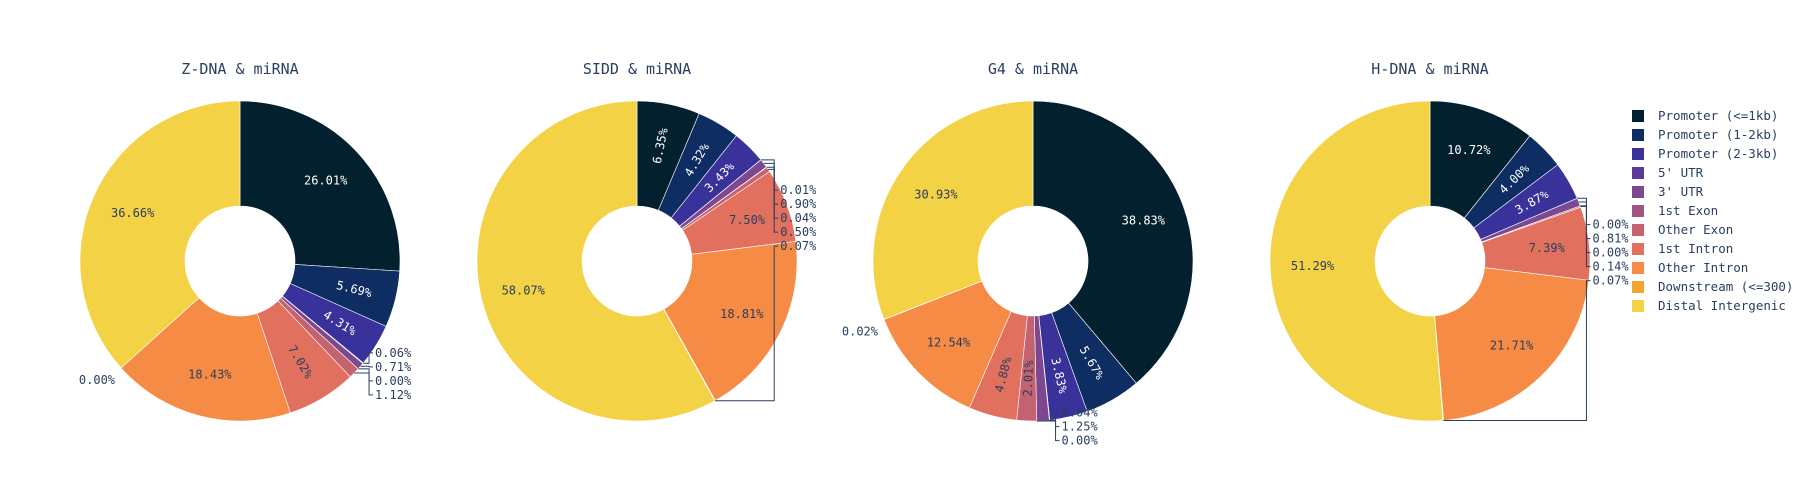  Describe the element at coordinates (860, 331) in the screenshot. I see `data-label: 0.02%` at that location.